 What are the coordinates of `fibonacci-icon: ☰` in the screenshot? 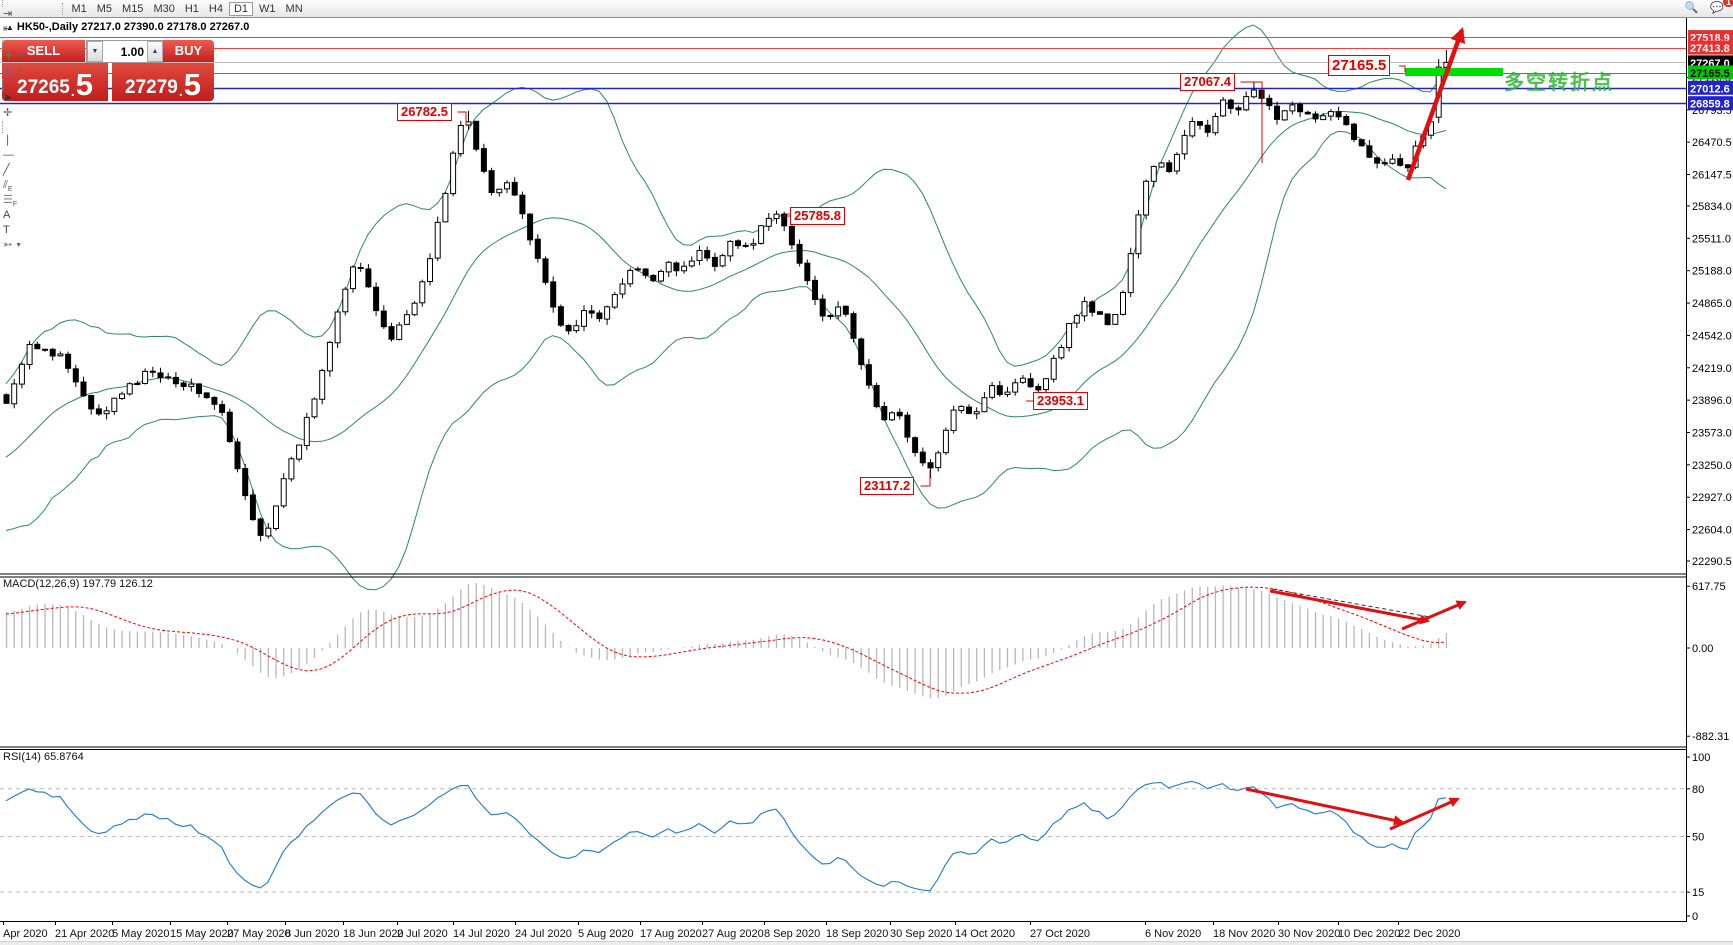 It's located at (8, 200).